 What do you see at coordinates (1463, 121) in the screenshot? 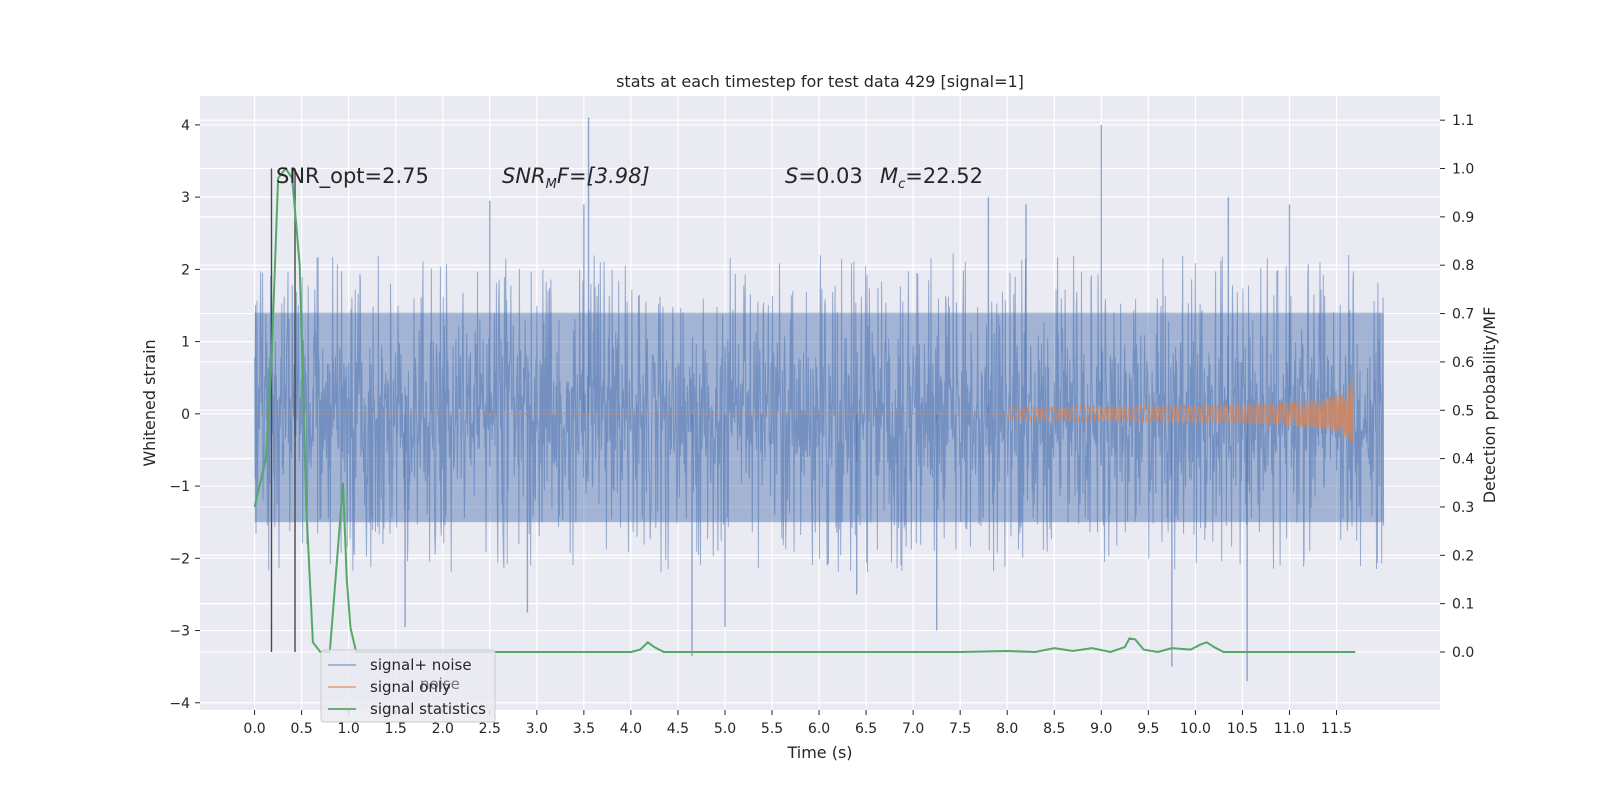
I see `y2-tick-label: 1.1` at bounding box center [1463, 121].